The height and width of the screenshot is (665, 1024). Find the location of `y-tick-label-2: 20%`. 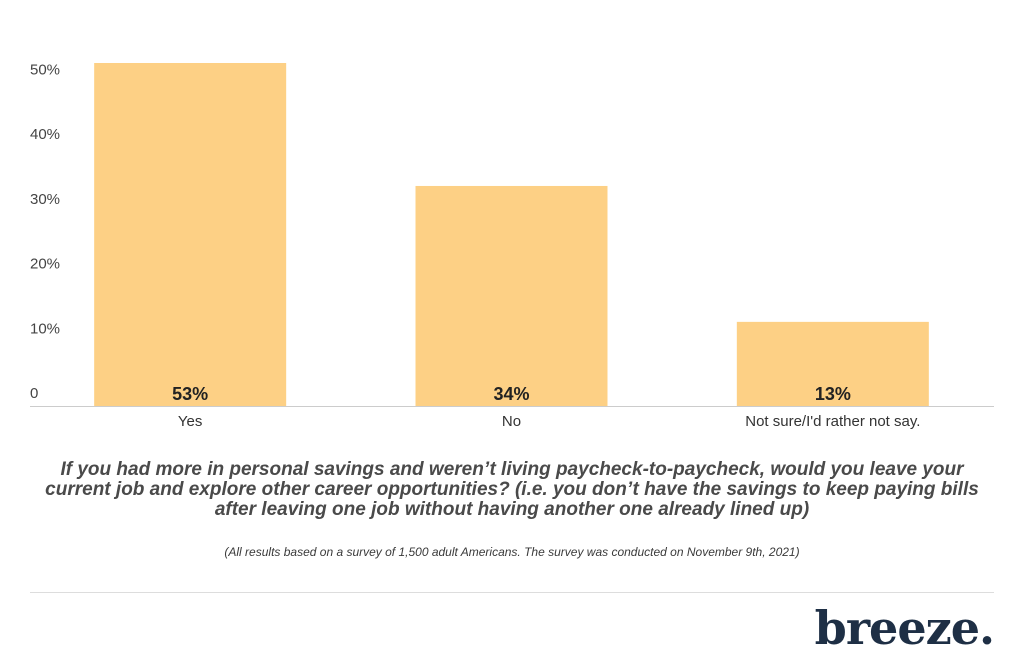

y-tick-label-2: 20% is located at coordinates (45, 264).